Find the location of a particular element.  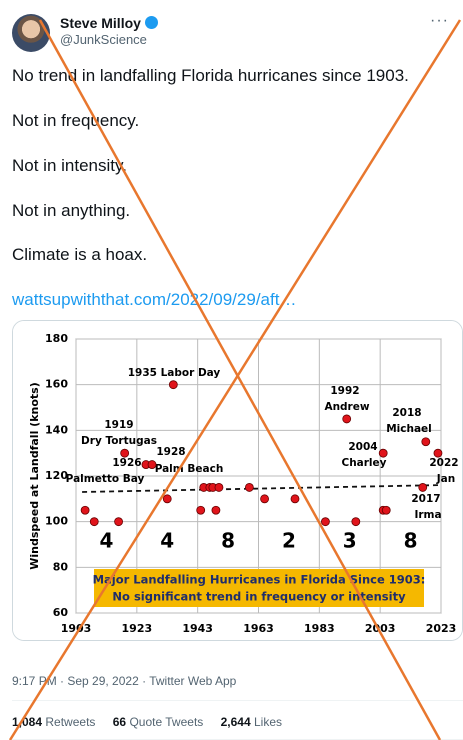

avatar is located at coordinates (31, 33).